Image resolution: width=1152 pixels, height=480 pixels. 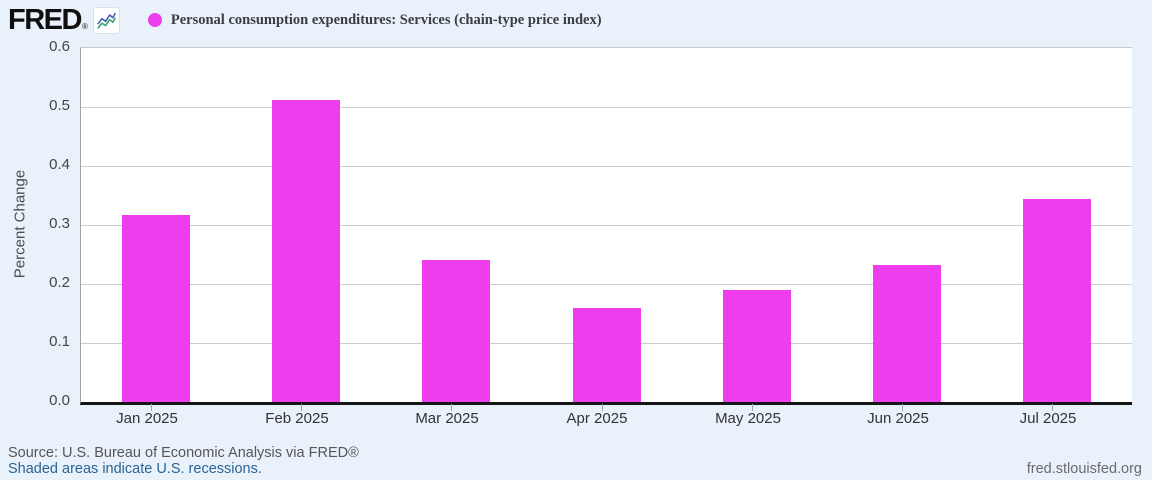 What do you see at coordinates (59, 341) in the screenshot?
I see `y-tick-label: 0.1` at bounding box center [59, 341].